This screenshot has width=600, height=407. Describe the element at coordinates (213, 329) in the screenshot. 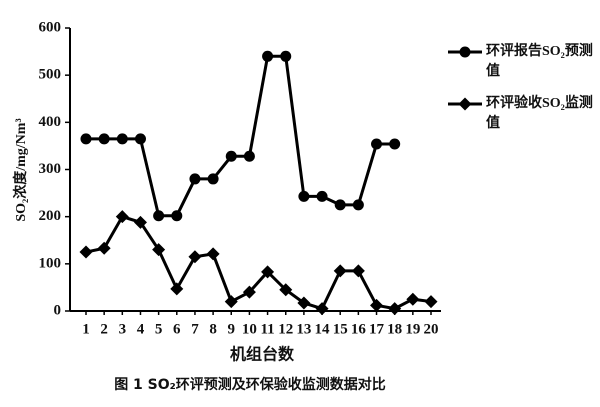

I see `x-tick-label: 8` at that location.